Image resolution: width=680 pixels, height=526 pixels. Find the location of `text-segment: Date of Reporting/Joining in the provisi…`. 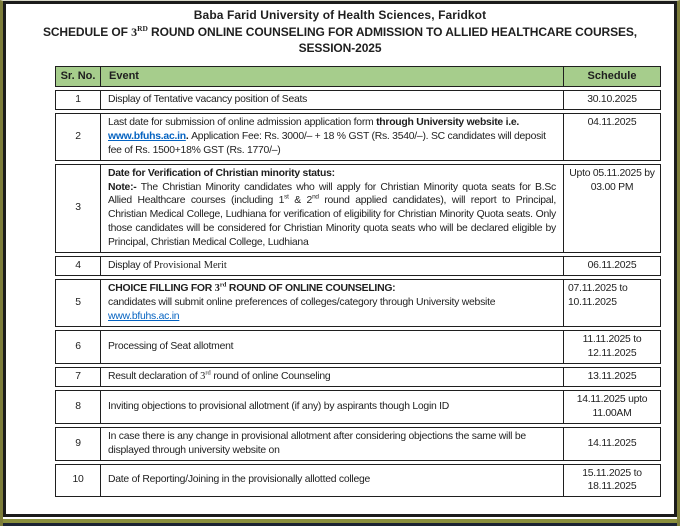

text-segment: Date of Reporting/Joining in the provisi… is located at coordinates (239, 480).